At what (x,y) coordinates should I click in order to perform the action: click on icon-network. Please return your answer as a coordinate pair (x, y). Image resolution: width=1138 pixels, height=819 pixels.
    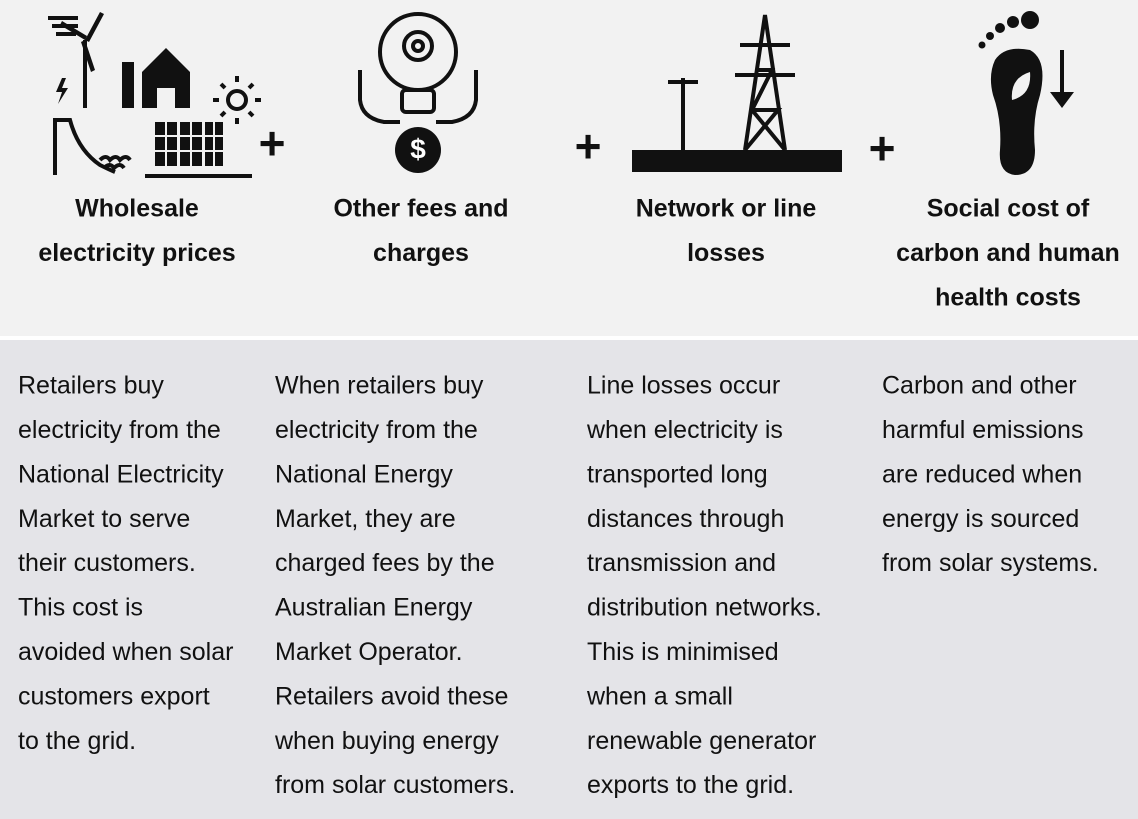
    Looking at the image, I should click on (737, 93).